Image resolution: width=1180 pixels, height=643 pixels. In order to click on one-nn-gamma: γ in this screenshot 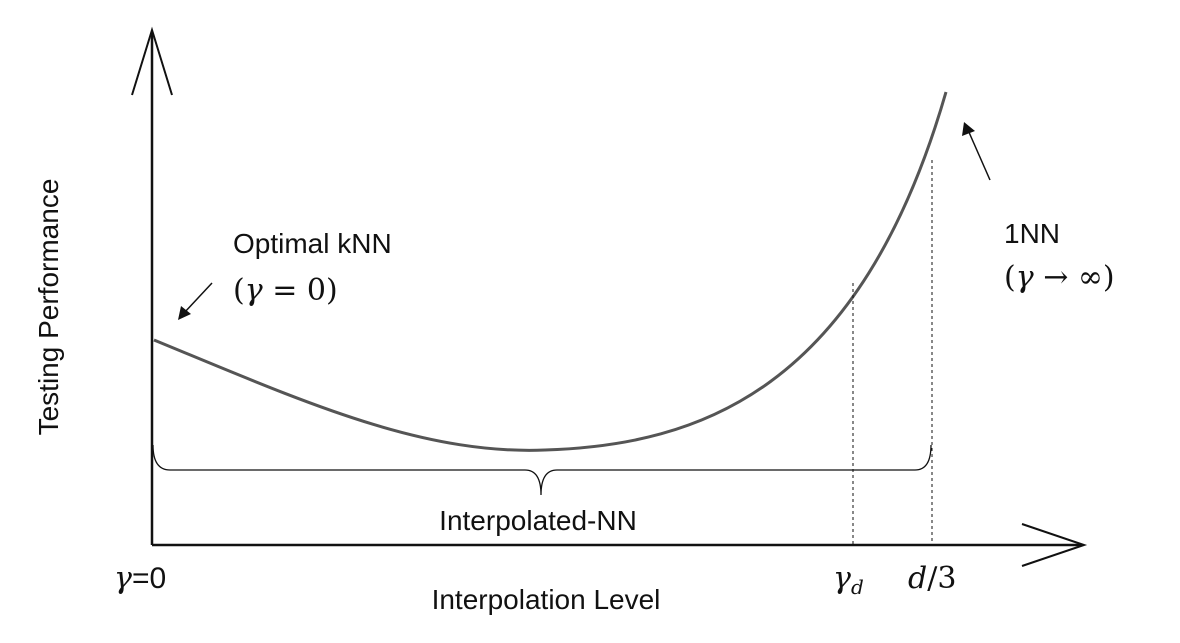, I will do `click(1025, 277)`.